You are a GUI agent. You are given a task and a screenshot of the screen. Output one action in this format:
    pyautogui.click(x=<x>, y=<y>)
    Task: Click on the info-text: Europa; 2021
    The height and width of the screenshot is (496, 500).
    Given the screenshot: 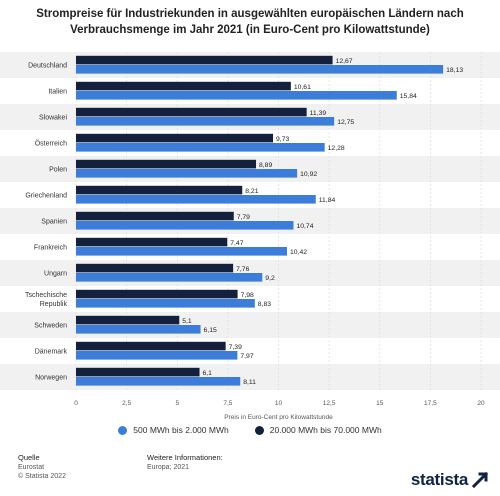 What is the action you would take?
    pyautogui.click(x=168, y=467)
    